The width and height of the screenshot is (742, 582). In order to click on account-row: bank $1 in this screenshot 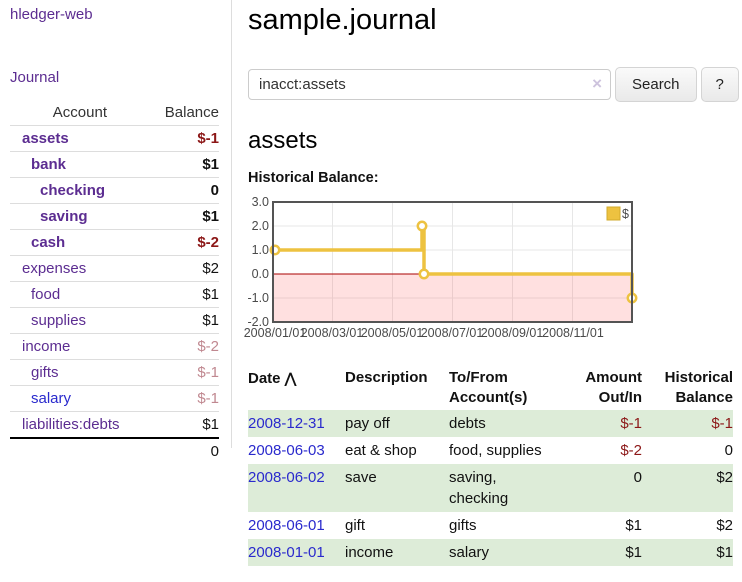, I will do `click(114, 164)`.